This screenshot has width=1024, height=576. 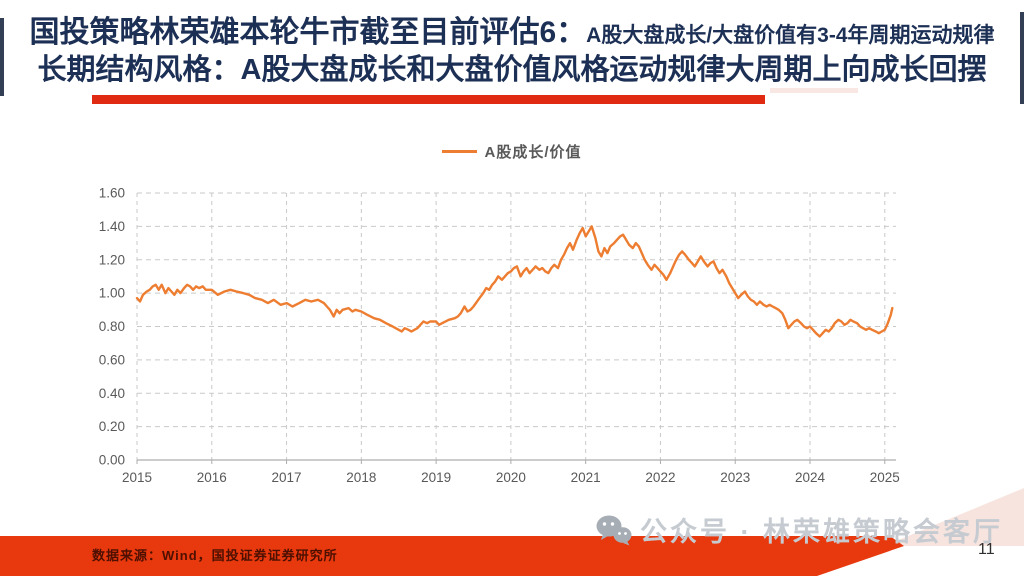 I want to click on svg-text: 0.60, so click(x=112, y=359).